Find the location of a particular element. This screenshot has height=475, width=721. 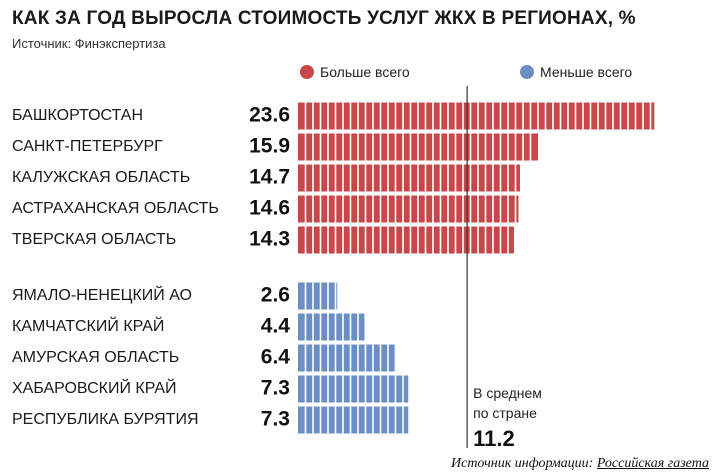

category-label: ХАБАРОВСКИЙ КРАЙ is located at coordinates (94, 387).